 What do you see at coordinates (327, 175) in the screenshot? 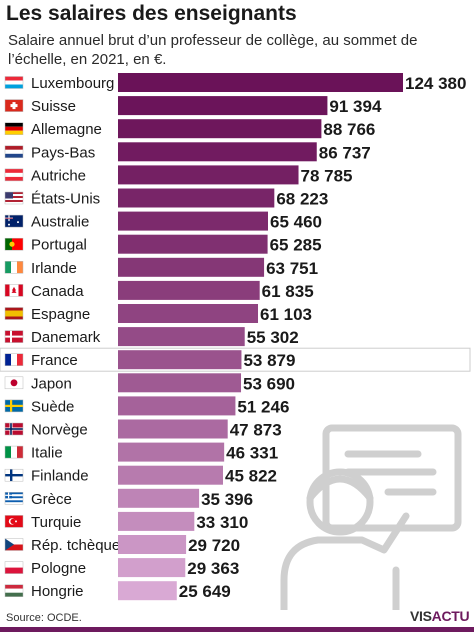
I see `value-label: 78 785` at bounding box center [327, 175].